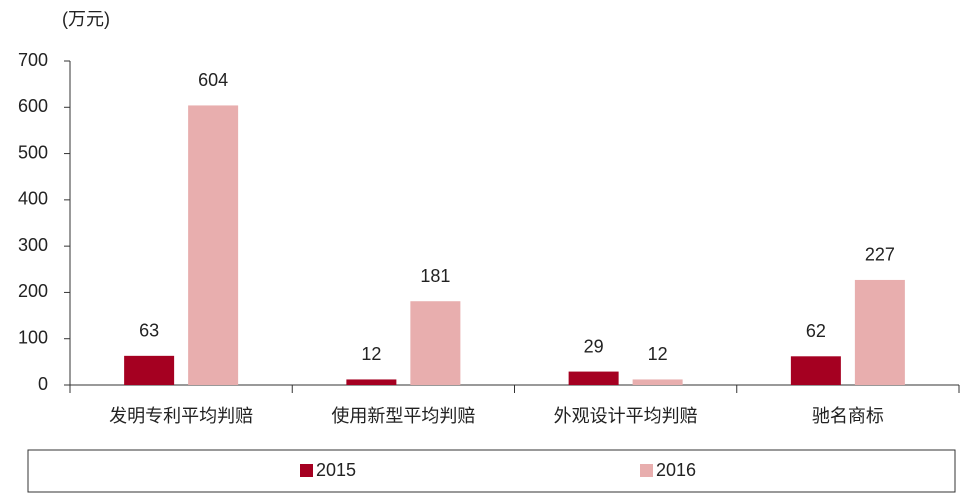 The height and width of the screenshot is (495, 963). What do you see at coordinates (848, 416) in the screenshot?
I see `x-tick-label: 驰名商标` at bounding box center [848, 416].